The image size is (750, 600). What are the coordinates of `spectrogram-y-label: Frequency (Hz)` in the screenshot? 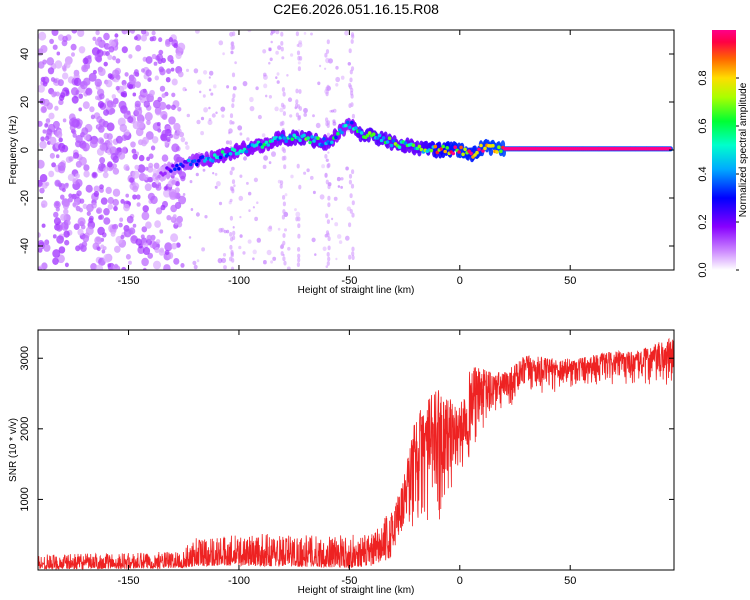 It's located at (13, 150).